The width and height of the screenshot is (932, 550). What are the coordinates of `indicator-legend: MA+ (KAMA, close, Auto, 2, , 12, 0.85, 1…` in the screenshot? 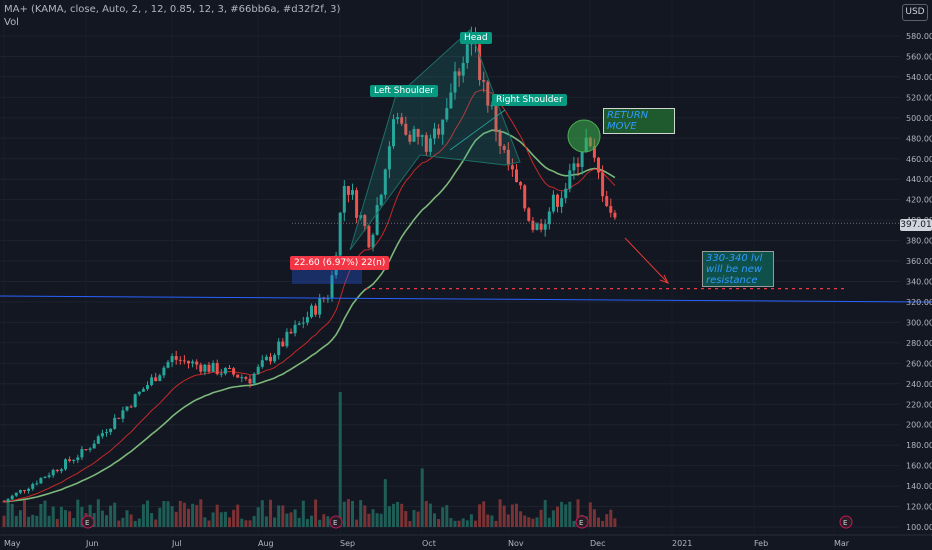 It's located at (172, 9).